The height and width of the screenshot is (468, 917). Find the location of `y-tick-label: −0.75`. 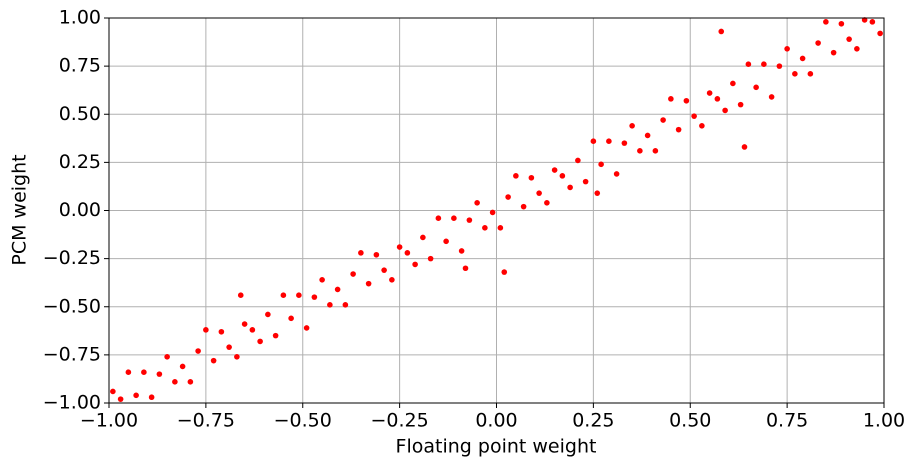

y-tick-label: −0.75 is located at coordinates (72, 354).